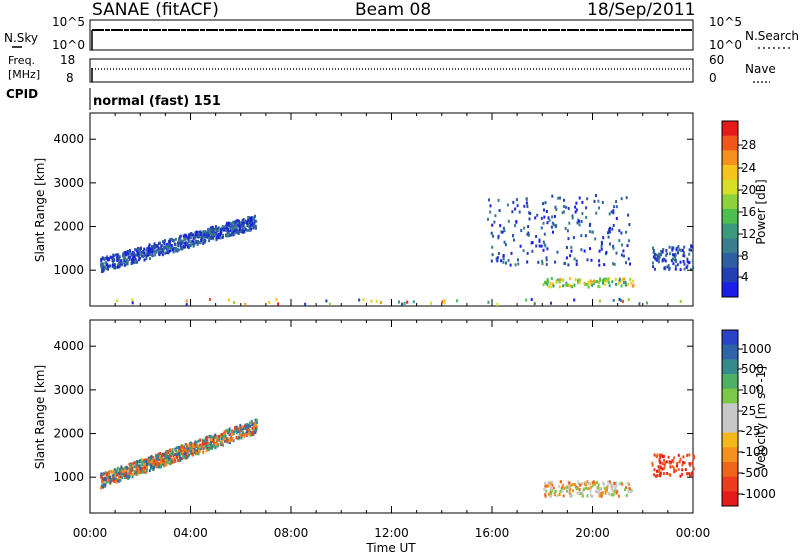  What do you see at coordinates (713, 78) in the screenshot?
I see `nave-tick-bottom: 0` at bounding box center [713, 78].